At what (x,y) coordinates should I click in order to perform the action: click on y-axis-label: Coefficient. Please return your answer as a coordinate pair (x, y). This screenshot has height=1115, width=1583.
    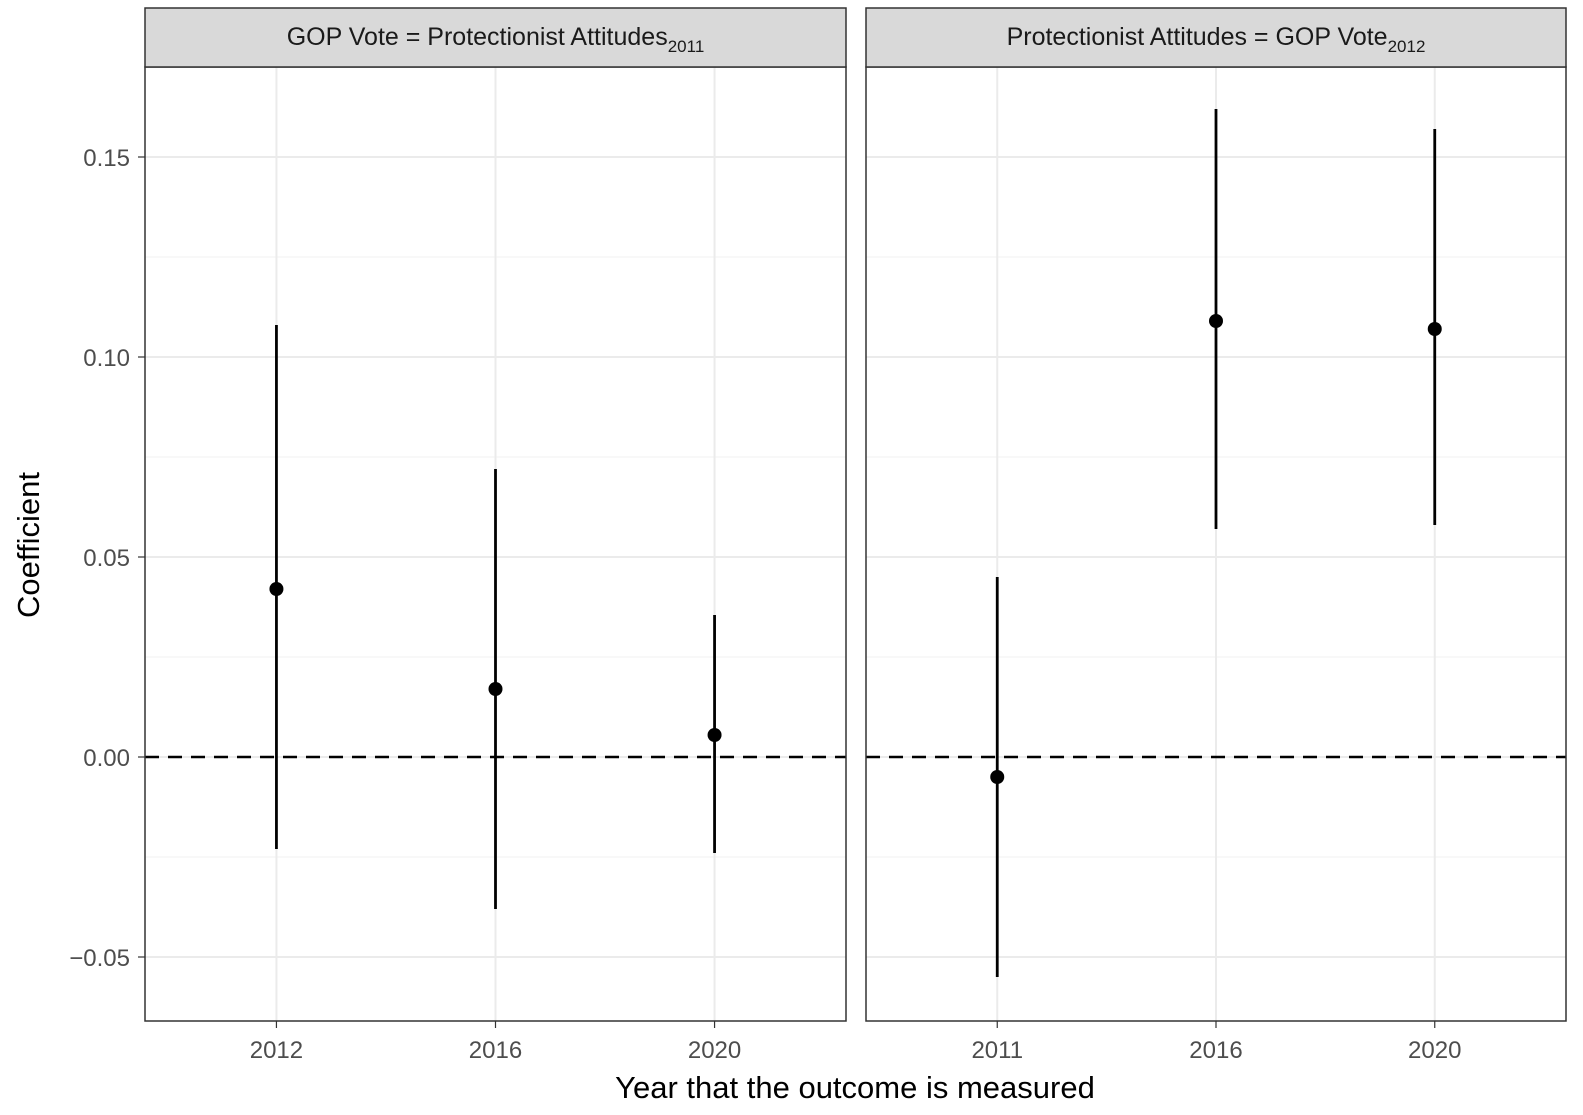
    Looking at the image, I should click on (28, 545).